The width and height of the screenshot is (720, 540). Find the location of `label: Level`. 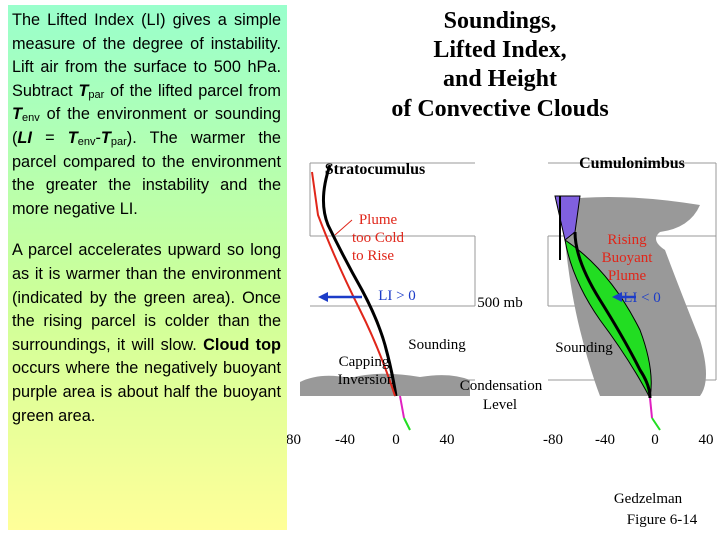

label: Level is located at coordinates (500, 405).